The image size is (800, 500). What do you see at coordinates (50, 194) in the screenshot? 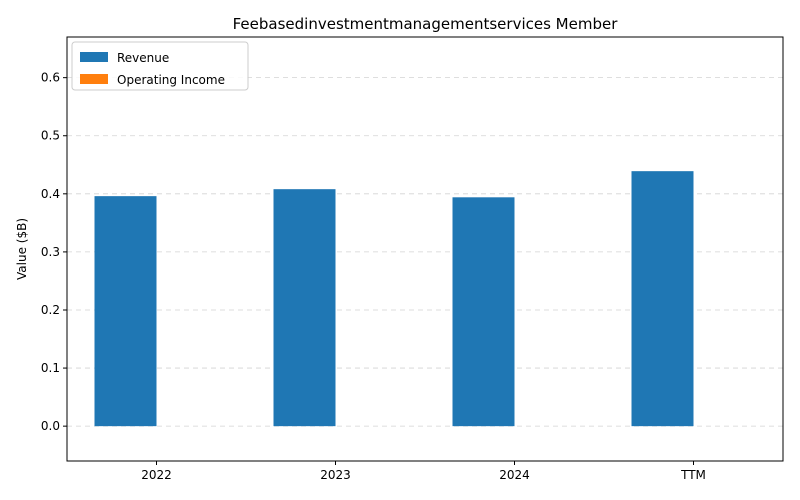
I see `y-tick-label: 0.4` at bounding box center [50, 194].